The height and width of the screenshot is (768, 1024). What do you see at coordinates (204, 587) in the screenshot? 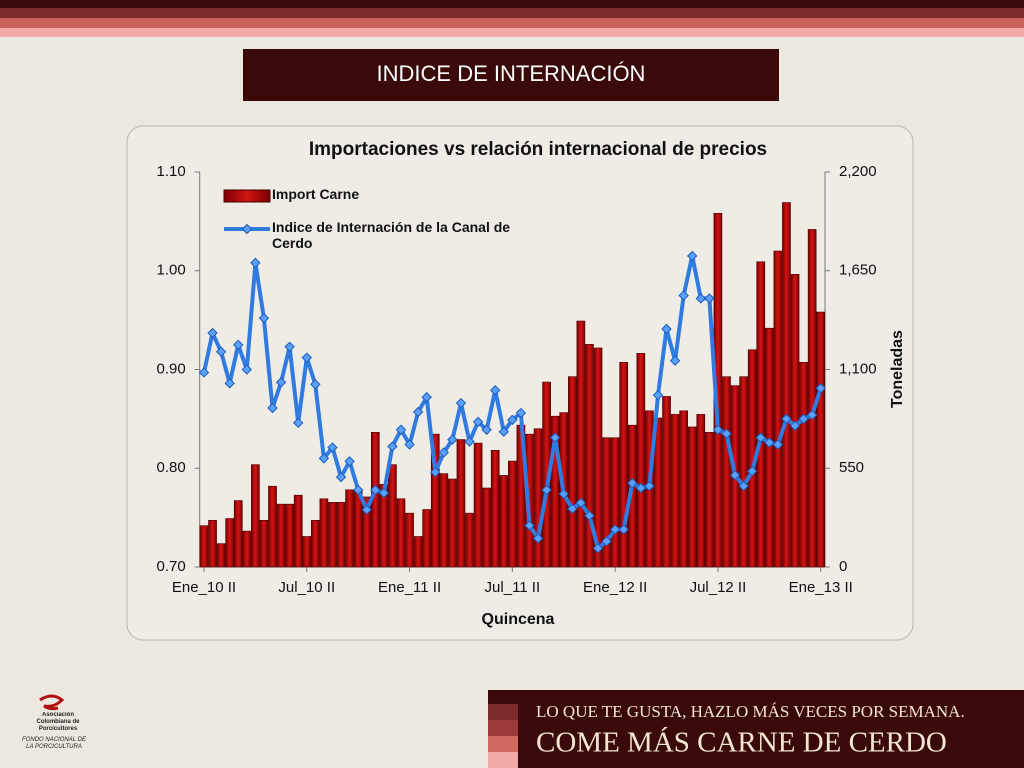
I see `x-tick-label: Ene_10 II` at bounding box center [204, 587].